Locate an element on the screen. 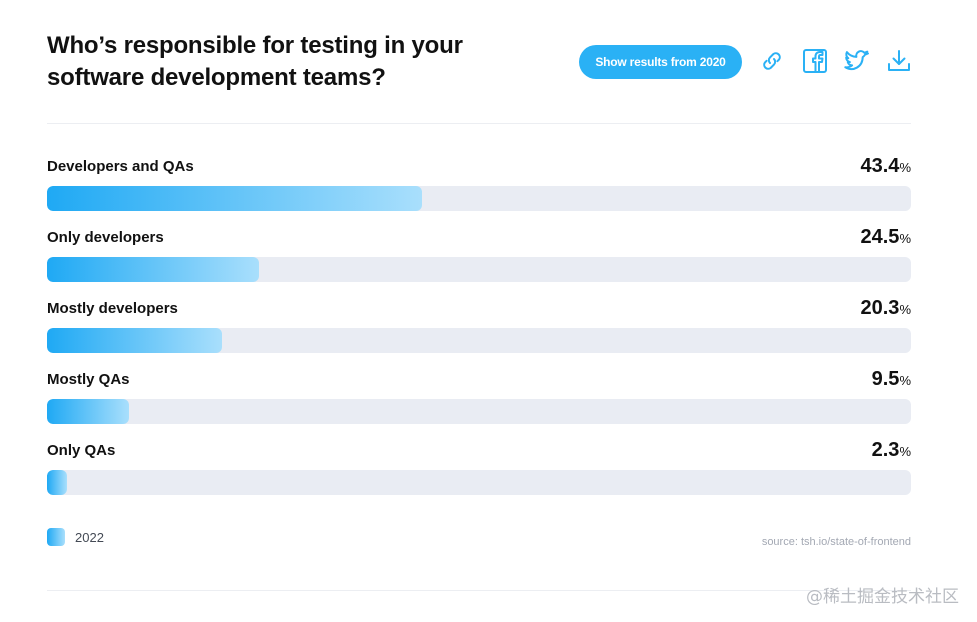  bar-label: Only developers is located at coordinates (105, 237).